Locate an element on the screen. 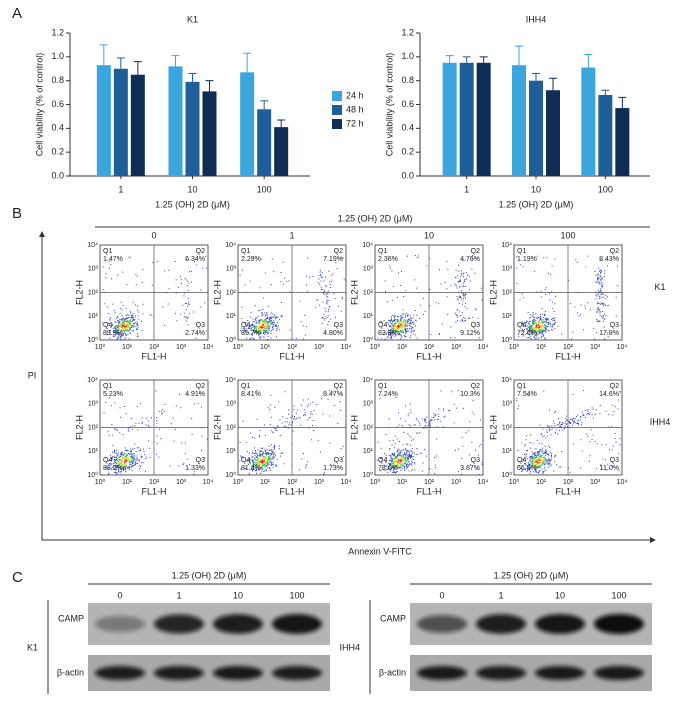 This screenshot has width=680, height=720. quadrant-percent: 11.0% is located at coordinates (609, 468).